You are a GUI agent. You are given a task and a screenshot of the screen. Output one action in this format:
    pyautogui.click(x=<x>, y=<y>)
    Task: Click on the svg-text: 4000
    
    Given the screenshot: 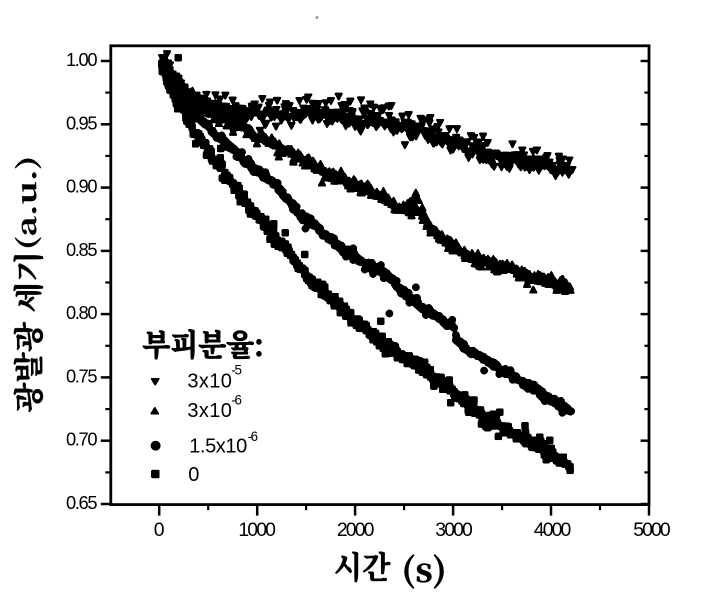 What is the action you would take?
    pyautogui.click(x=553, y=530)
    